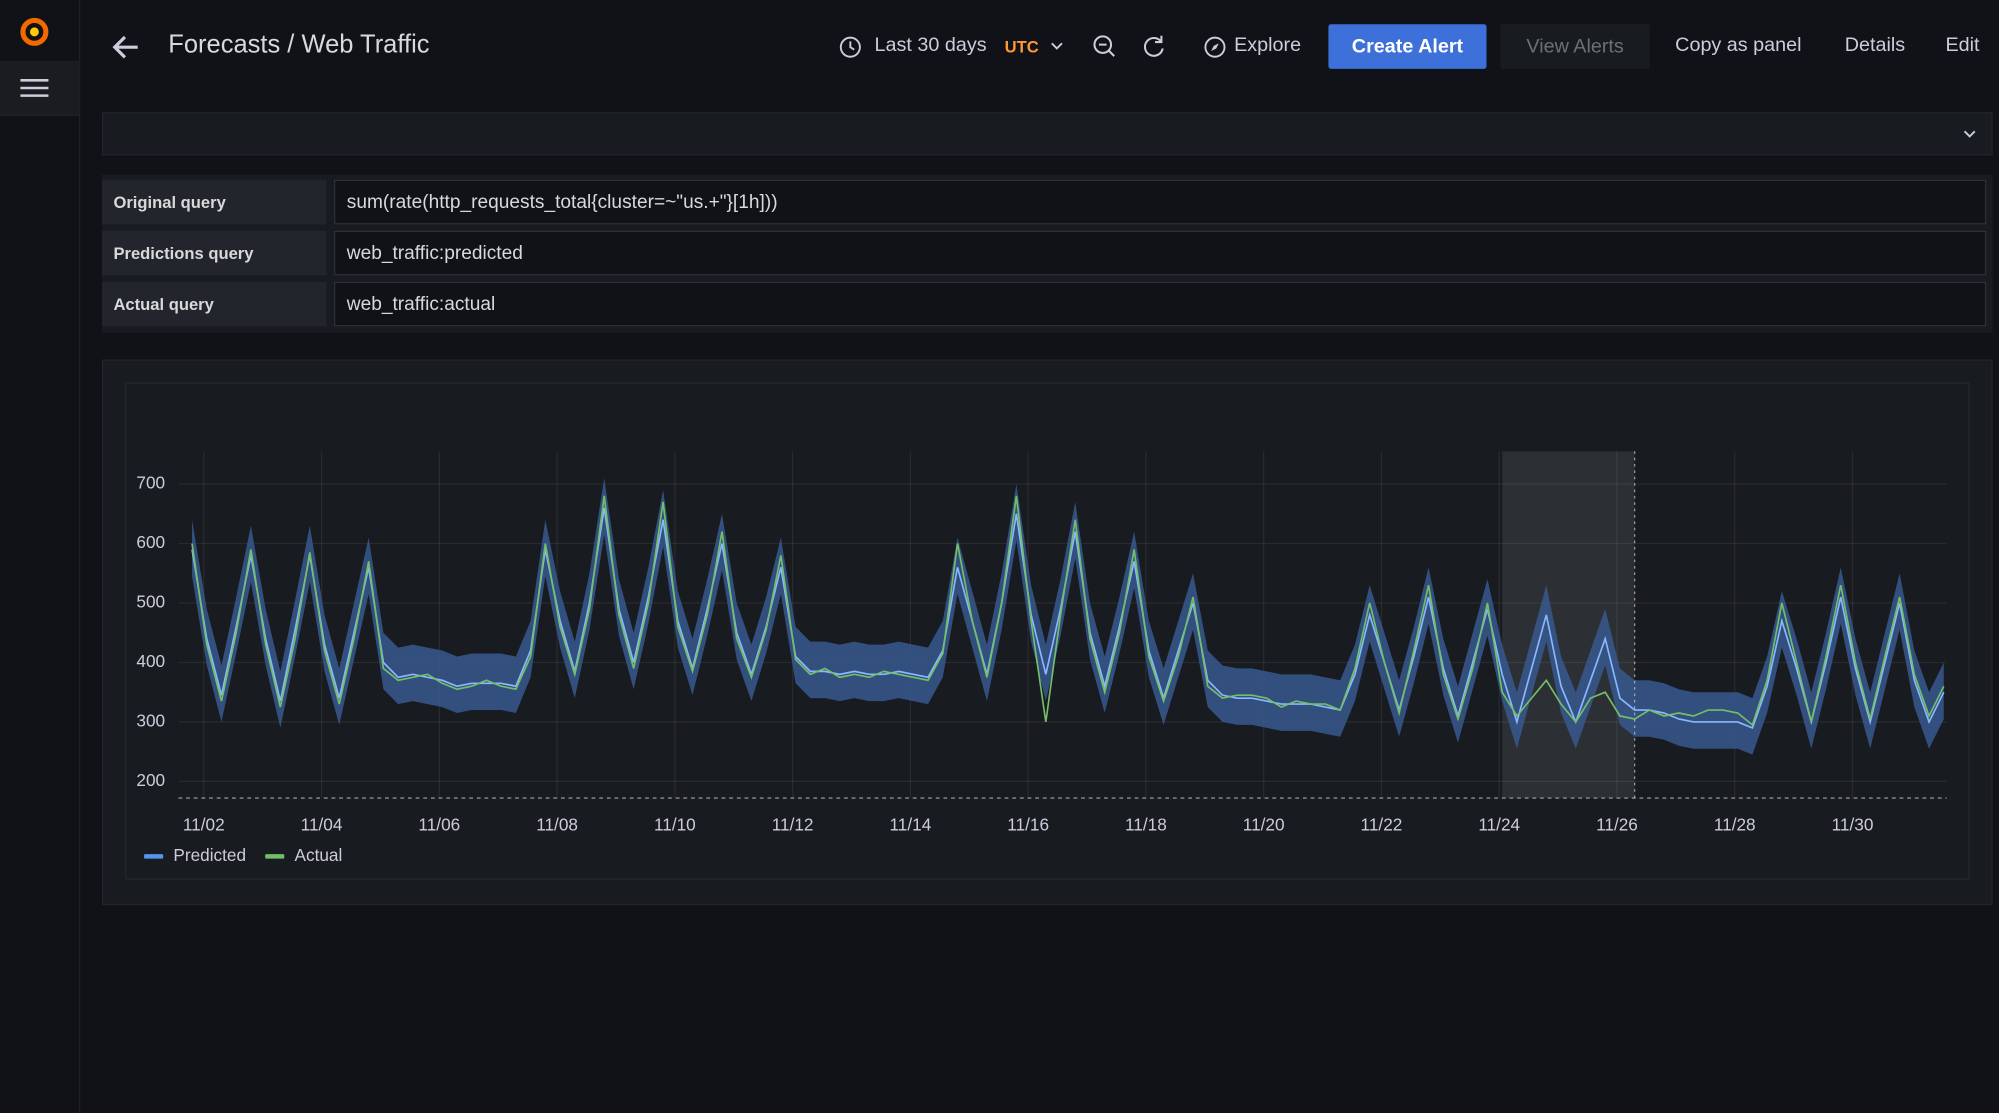 The image size is (1999, 1113). Describe the element at coordinates (1028, 825) in the screenshot. I see `x-tick-label: 11/16` at that location.